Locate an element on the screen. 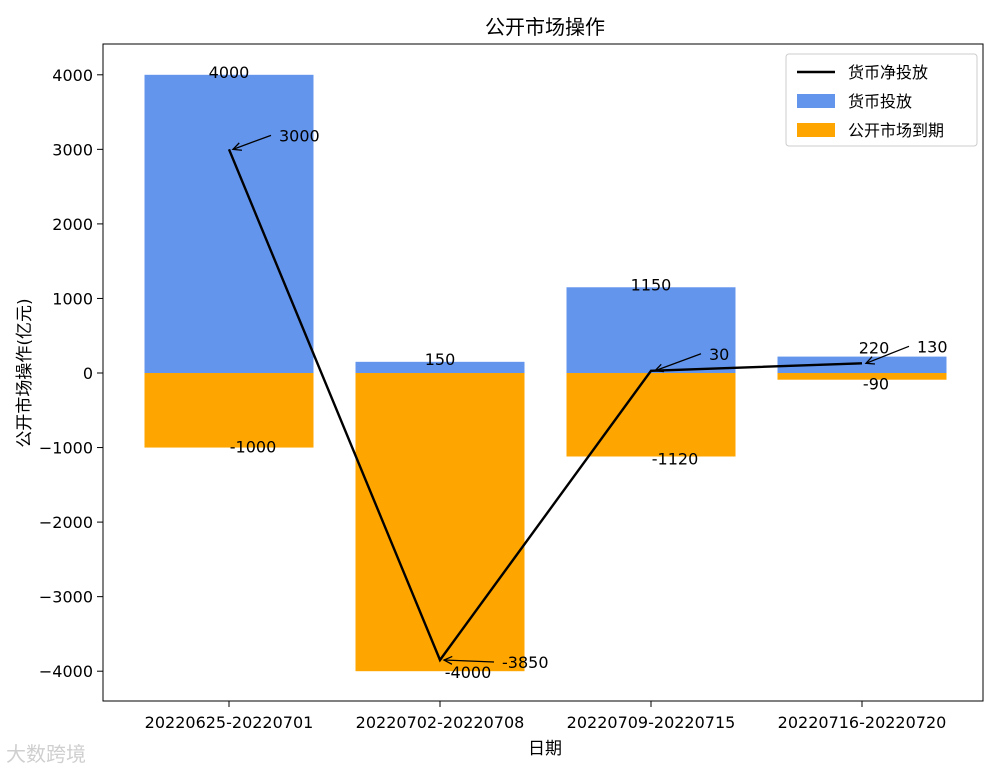 The height and width of the screenshot is (772, 1000). x-tick-label: 20220625-20220701 is located at coordinates (229, 722).